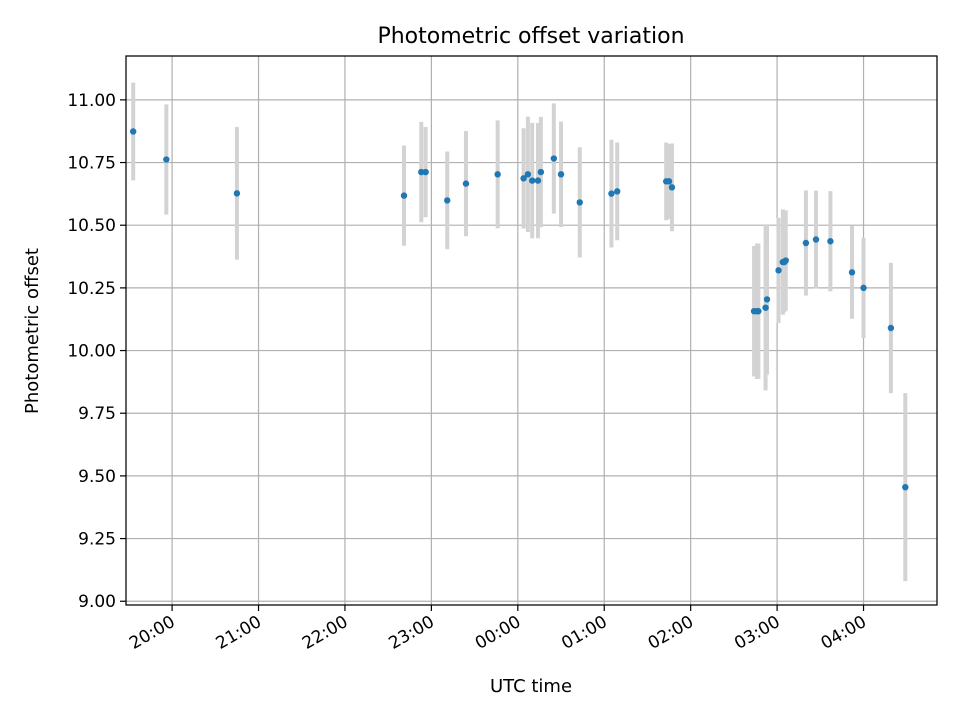 The image size is (960, 724). I want to click on y-tick-label: 9.50, so click(97, 477).